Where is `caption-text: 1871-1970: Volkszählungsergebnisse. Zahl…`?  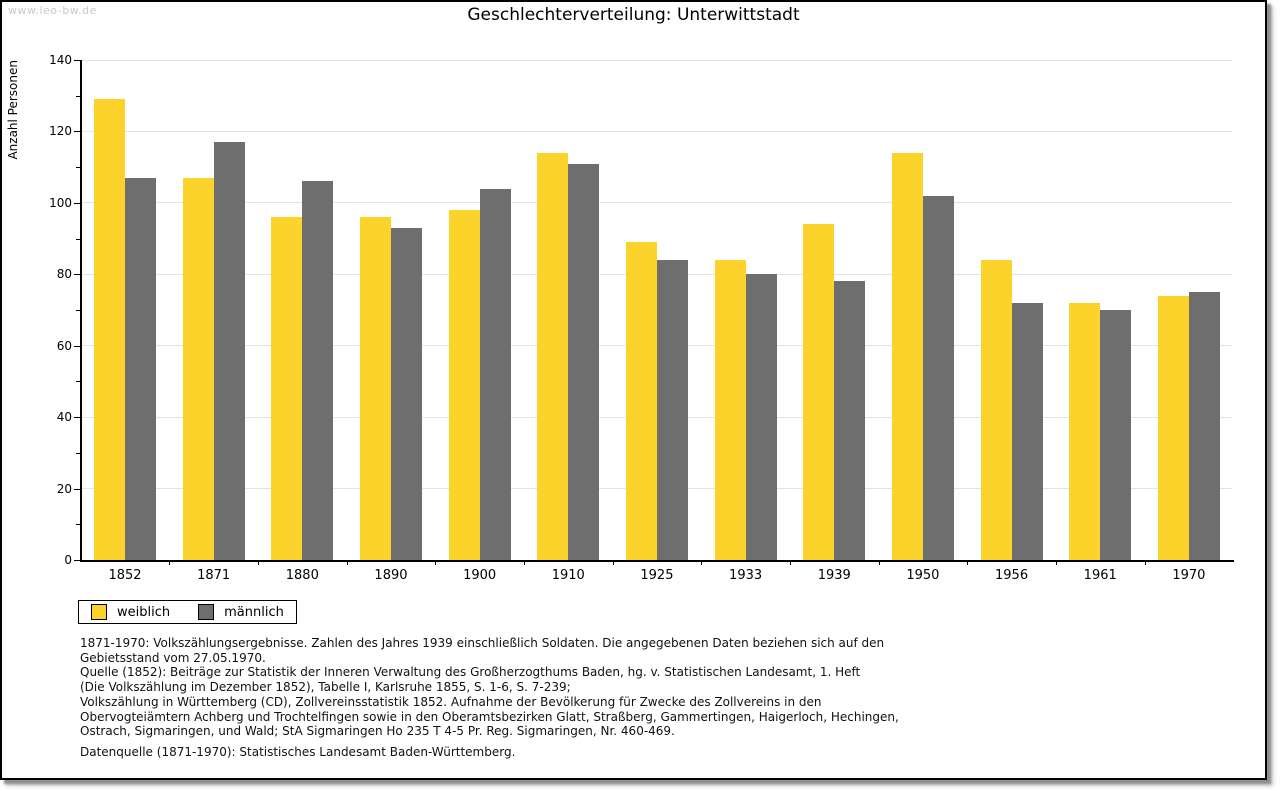 caption-text: 1871-1970: Volkszählungsergebnisse. Zahl… is located at coordinates (489, 687).